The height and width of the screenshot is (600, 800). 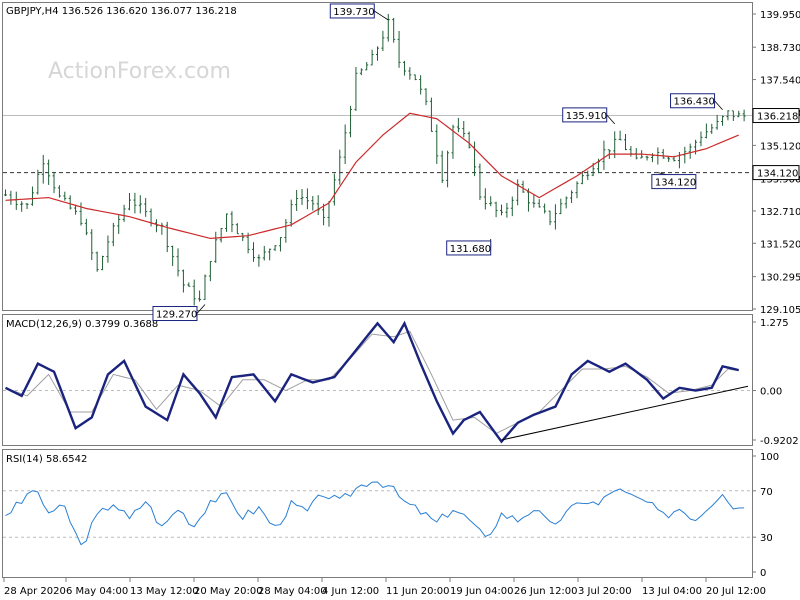 I want to click on current-price-label: 136.218, so click(x=777, y=117).